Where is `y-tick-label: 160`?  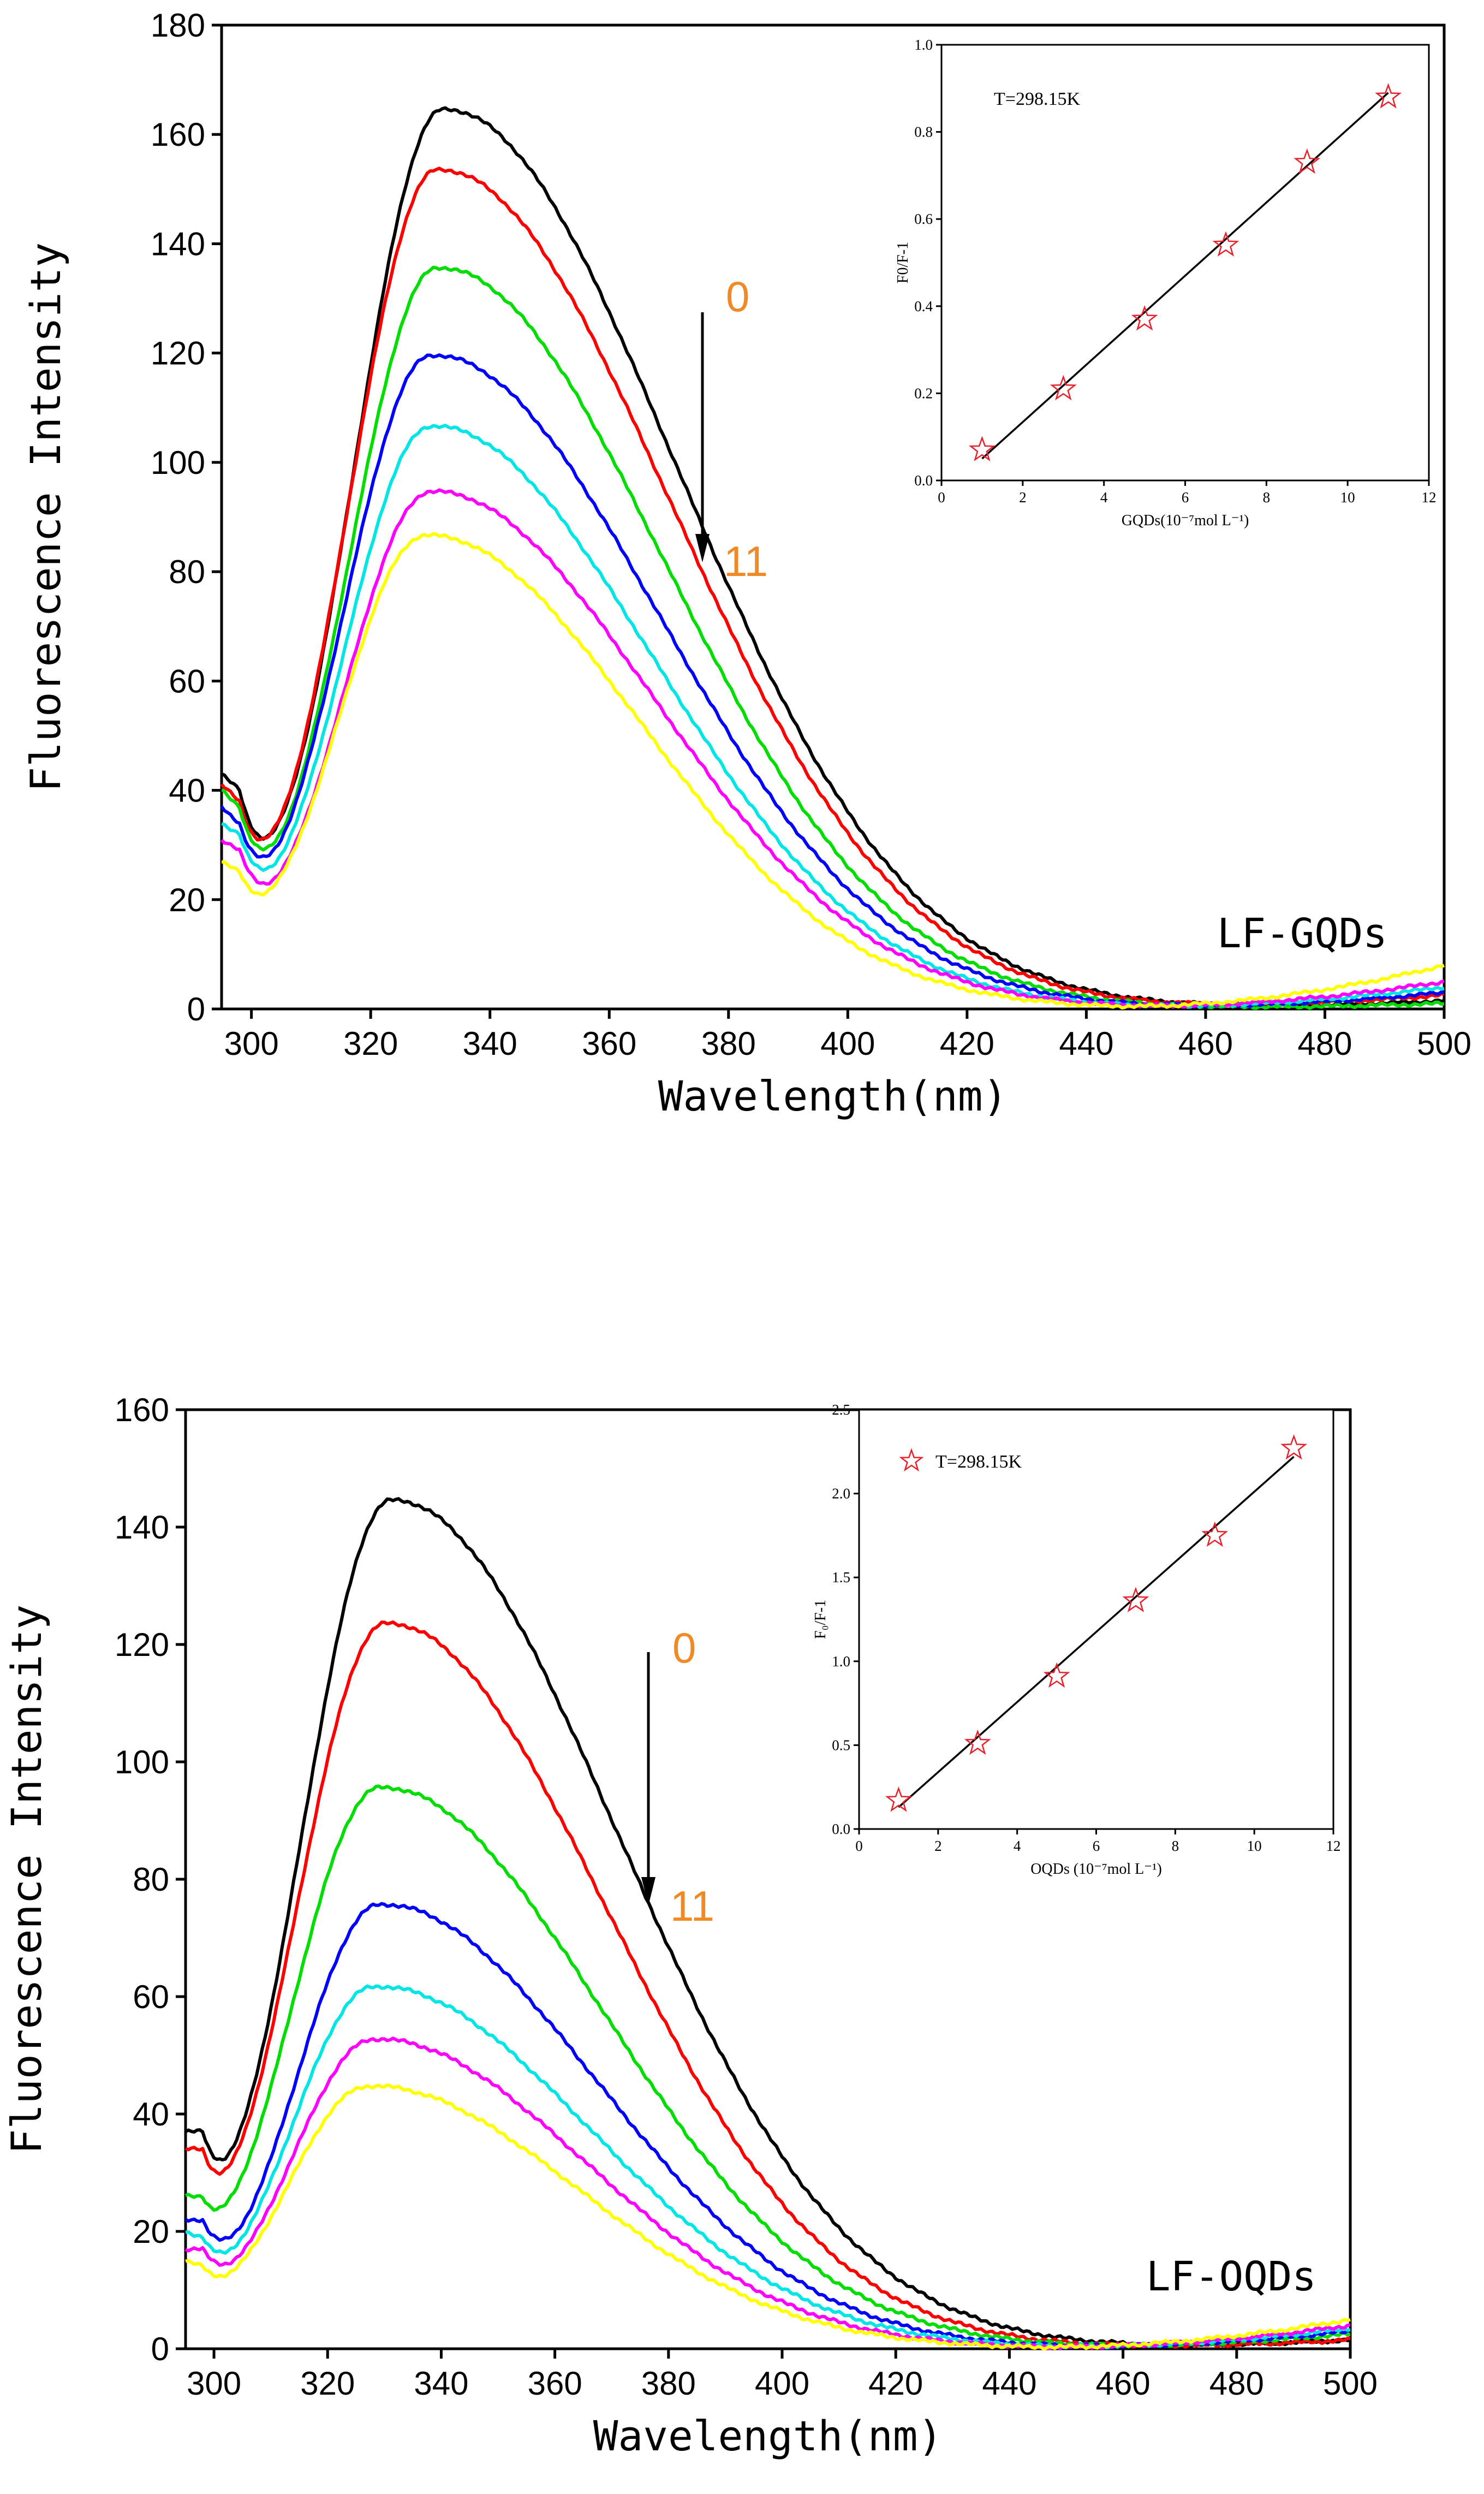 y-tick-label: 160 is located at coordinates (142, 1410).